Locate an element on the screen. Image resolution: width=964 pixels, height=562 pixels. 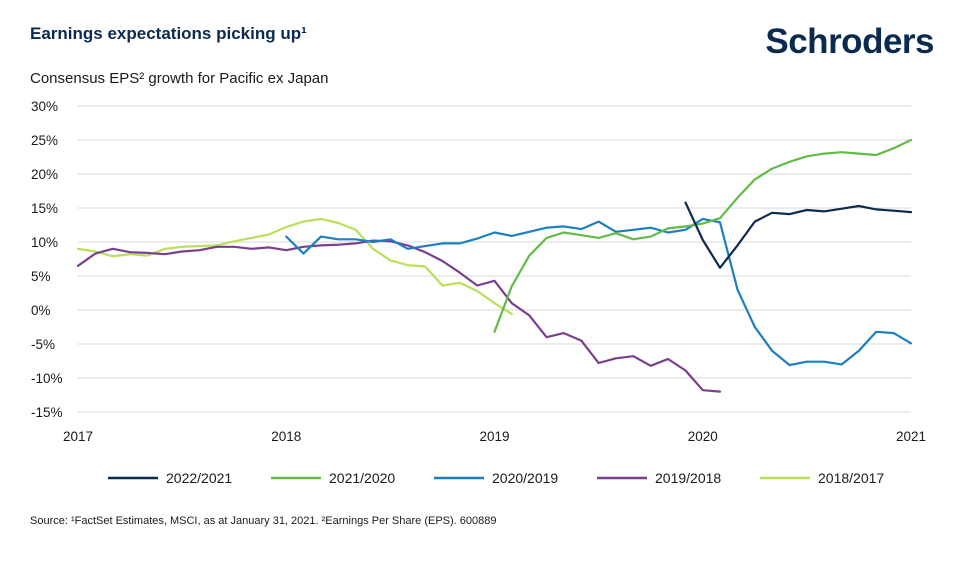
y-tick-label: 20% is located at coordinates (44, 174).